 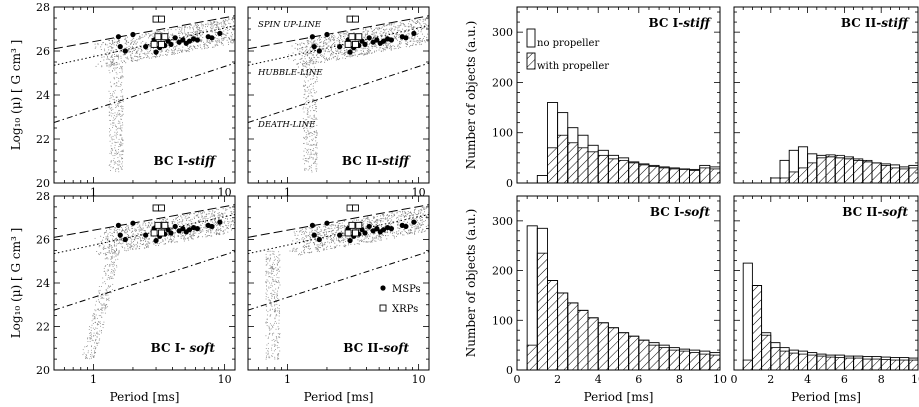 I want to click on x-tick-label: 8, so click(x=679, y=379).